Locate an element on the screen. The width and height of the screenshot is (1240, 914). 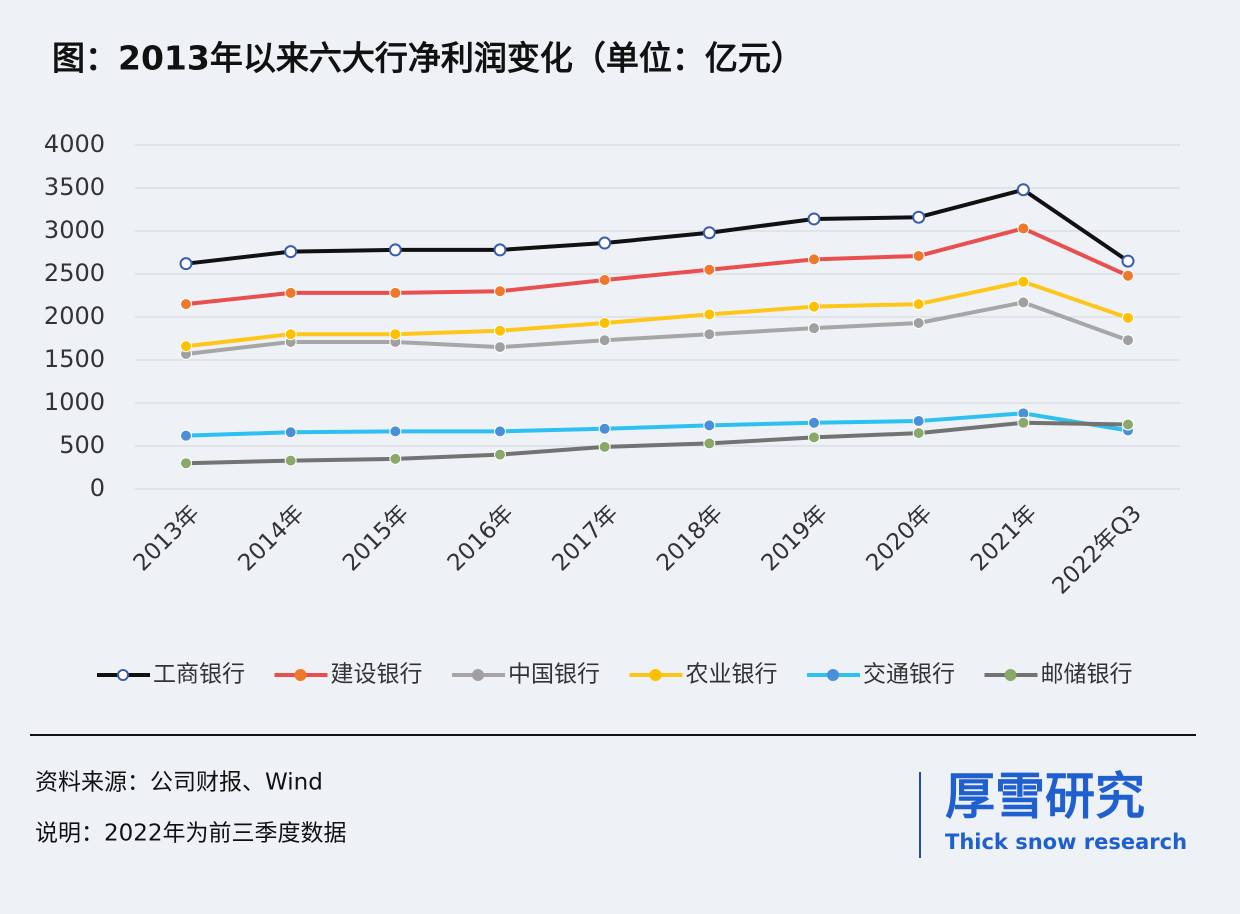
x-tick-label: 2021年 is located at coordinates (1004, 538).